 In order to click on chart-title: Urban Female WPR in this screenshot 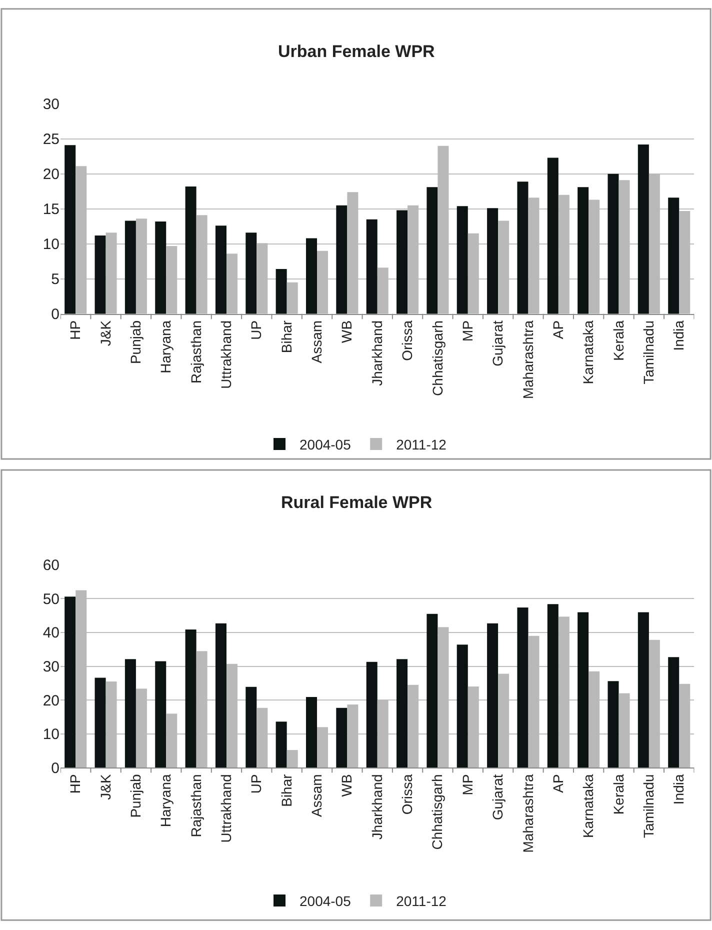, I will do `click(356, 51)`.